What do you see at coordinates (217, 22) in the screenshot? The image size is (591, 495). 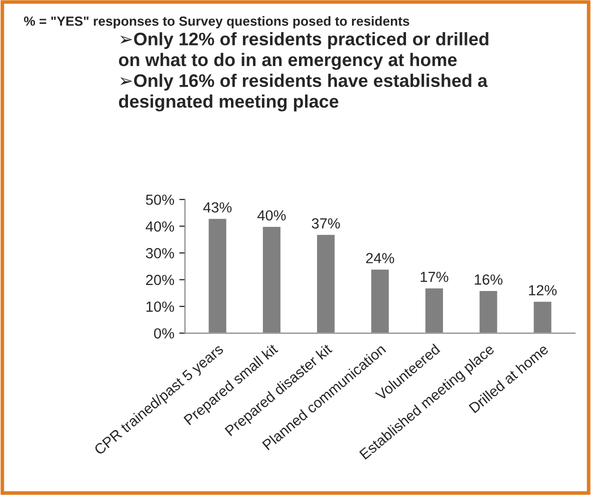 I see `chart-title: % = "YES" responses to Survey questions posed to residents` at bounding box center [217, 22].